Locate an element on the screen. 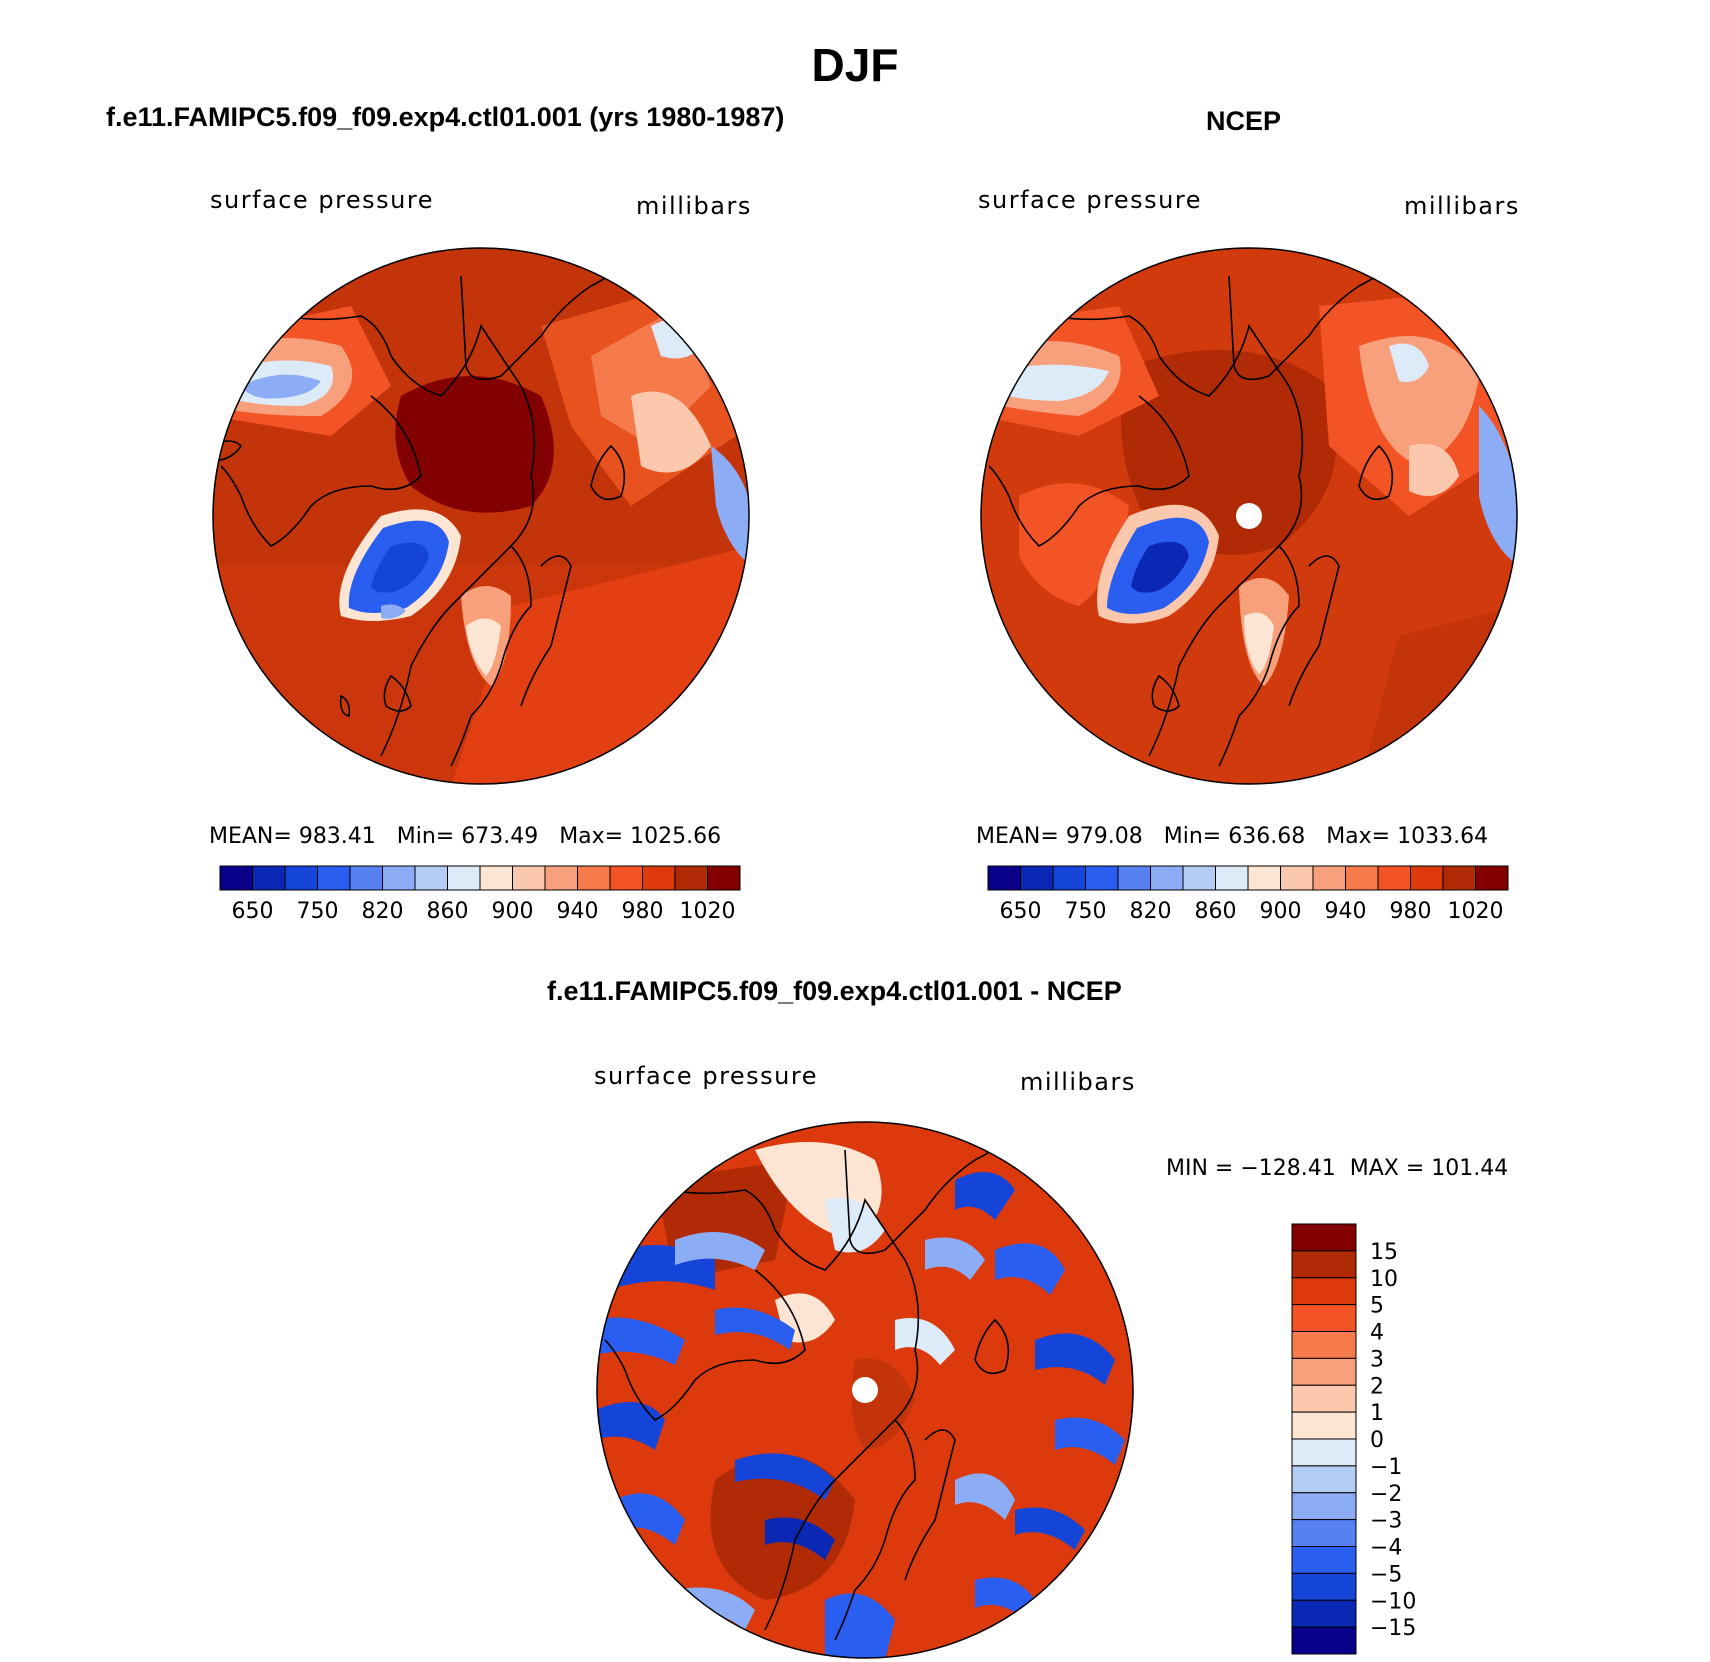 The image size is (1710, 1662). panel-2-colorbar-tick-label: 650 is located at coordinates (1021, 911).